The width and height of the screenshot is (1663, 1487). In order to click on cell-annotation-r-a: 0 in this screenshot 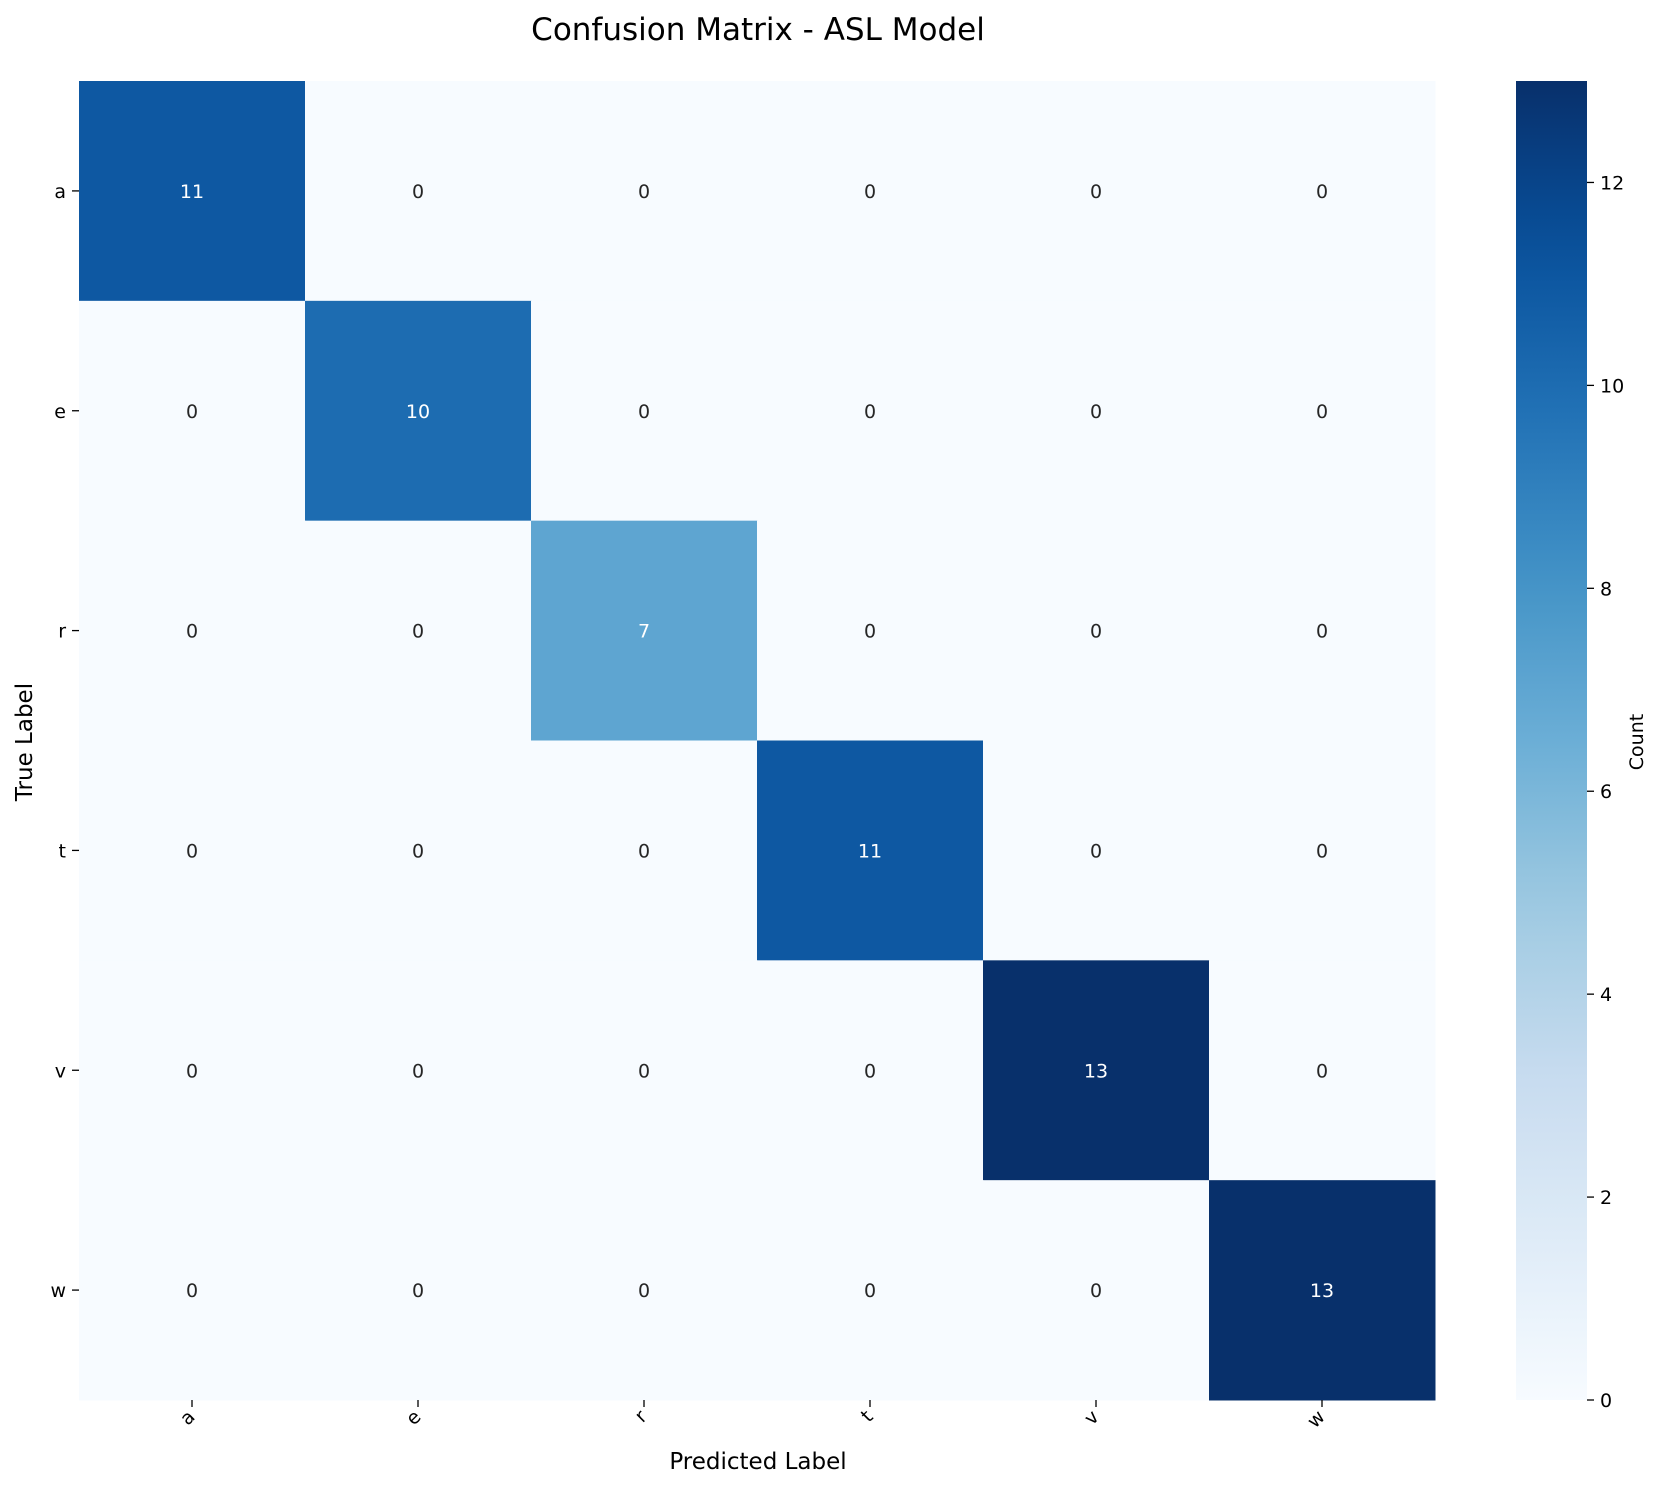, I will do `click(192, 632)`.